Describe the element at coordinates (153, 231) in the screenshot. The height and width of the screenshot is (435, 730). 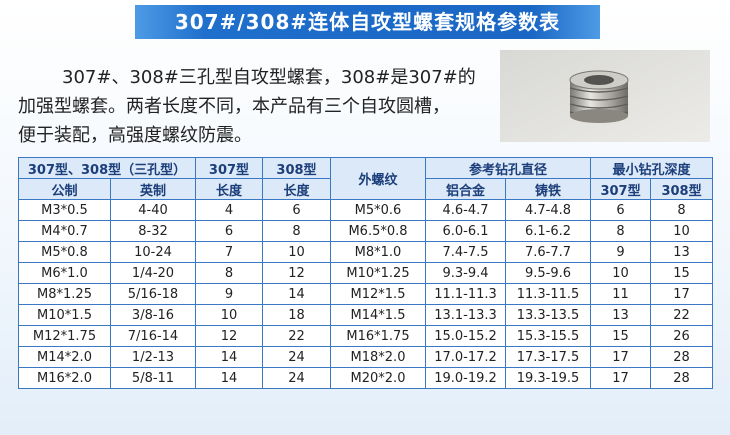
I see `table-cell: 8-32` at that location.